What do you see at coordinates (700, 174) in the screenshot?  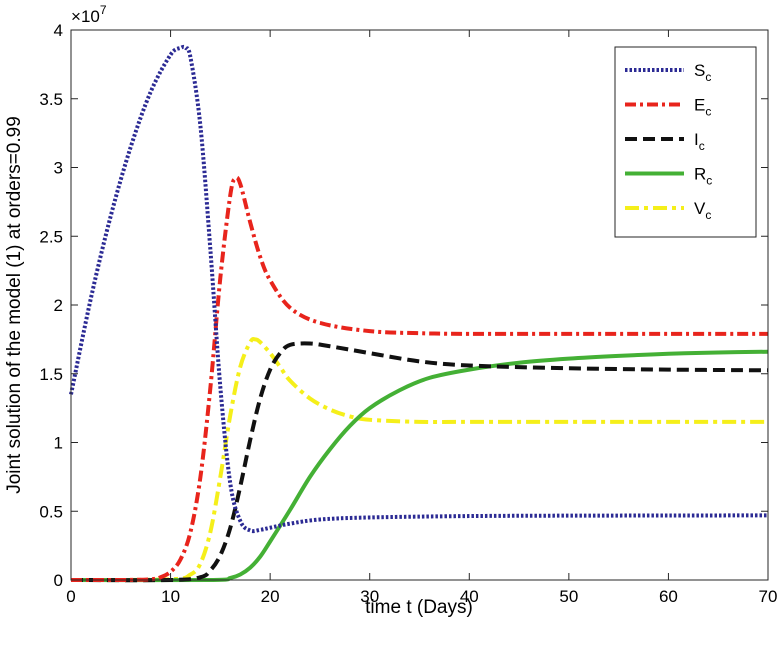 I see `legend-label-main: R` at bounding box center [700, 174].